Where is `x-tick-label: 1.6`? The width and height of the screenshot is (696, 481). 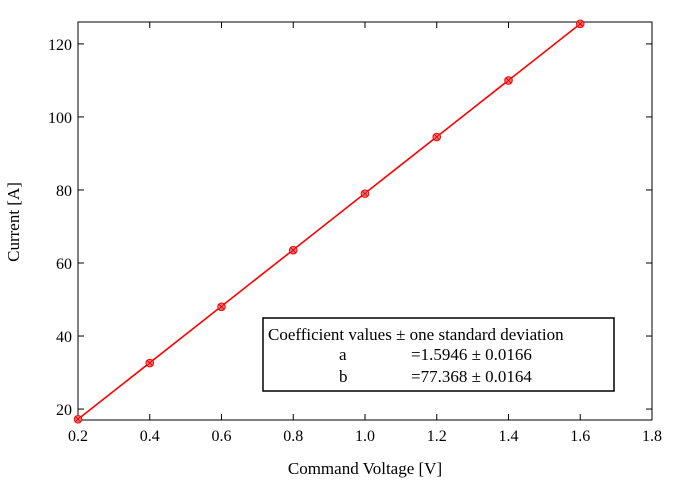
x-tick-label: 1.6 is located at coordinates (580, 436).